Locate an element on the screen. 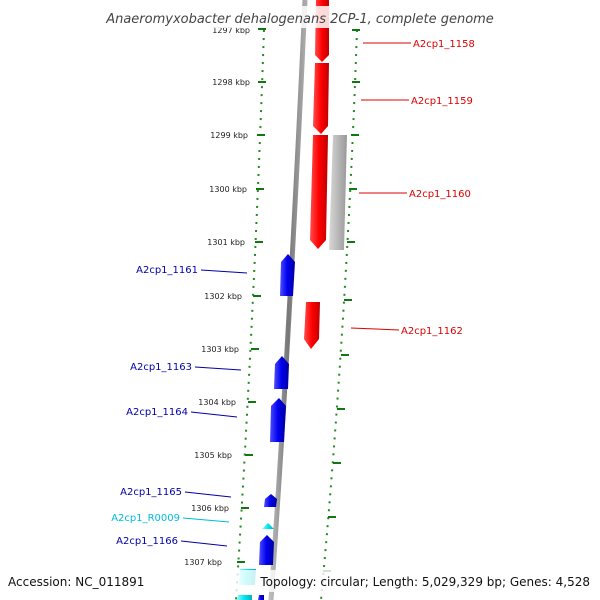 Image resolution: width=600 pixels, height=600 pixels. tick-label: 1303 kbp is located at coordinates (220, 349).